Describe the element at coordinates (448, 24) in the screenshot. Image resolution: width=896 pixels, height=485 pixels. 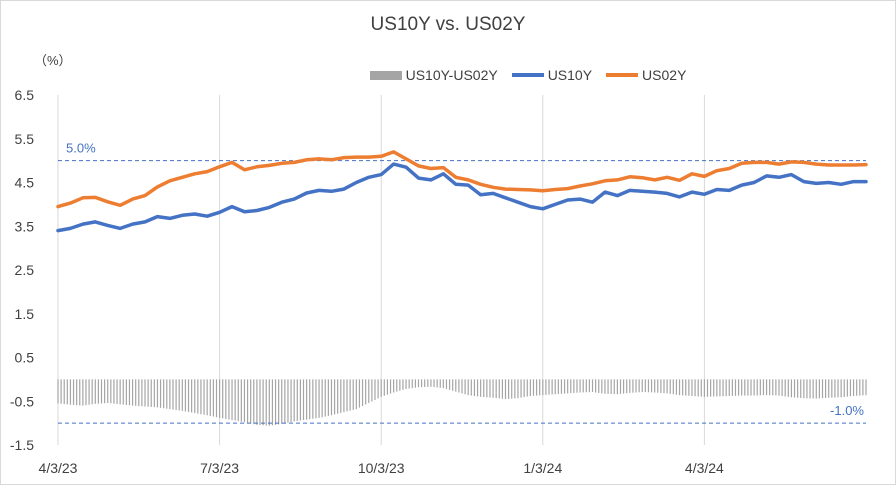
I see `chart-title: US10Y vs. US02Y` at that location.